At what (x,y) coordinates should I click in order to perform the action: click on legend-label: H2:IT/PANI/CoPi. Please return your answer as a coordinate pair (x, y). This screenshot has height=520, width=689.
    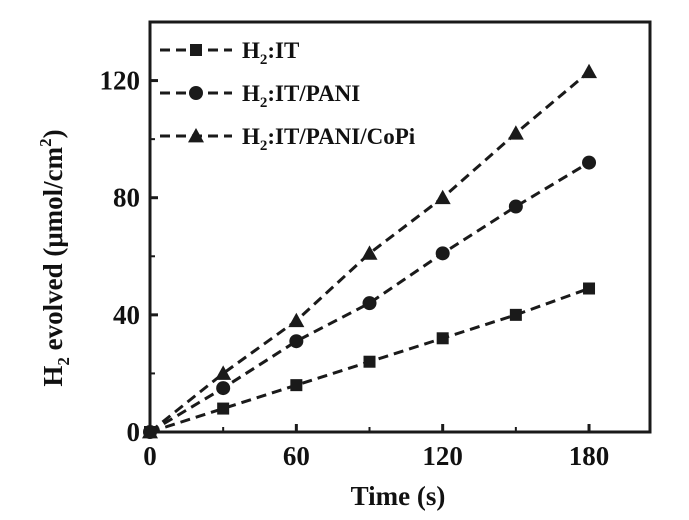
    Looking at the image, I should click on (329, 139).